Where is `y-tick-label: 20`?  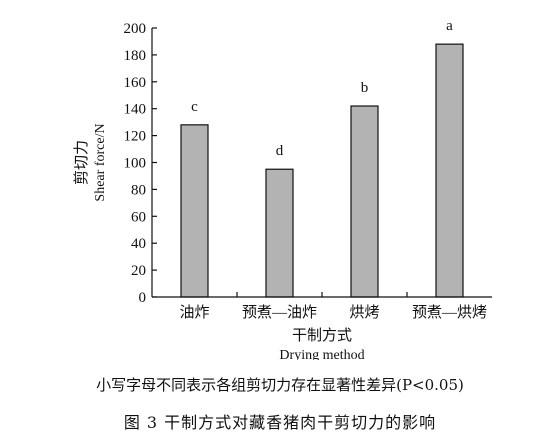 y-tick-label: 20 is located at coordinates (138, 271).